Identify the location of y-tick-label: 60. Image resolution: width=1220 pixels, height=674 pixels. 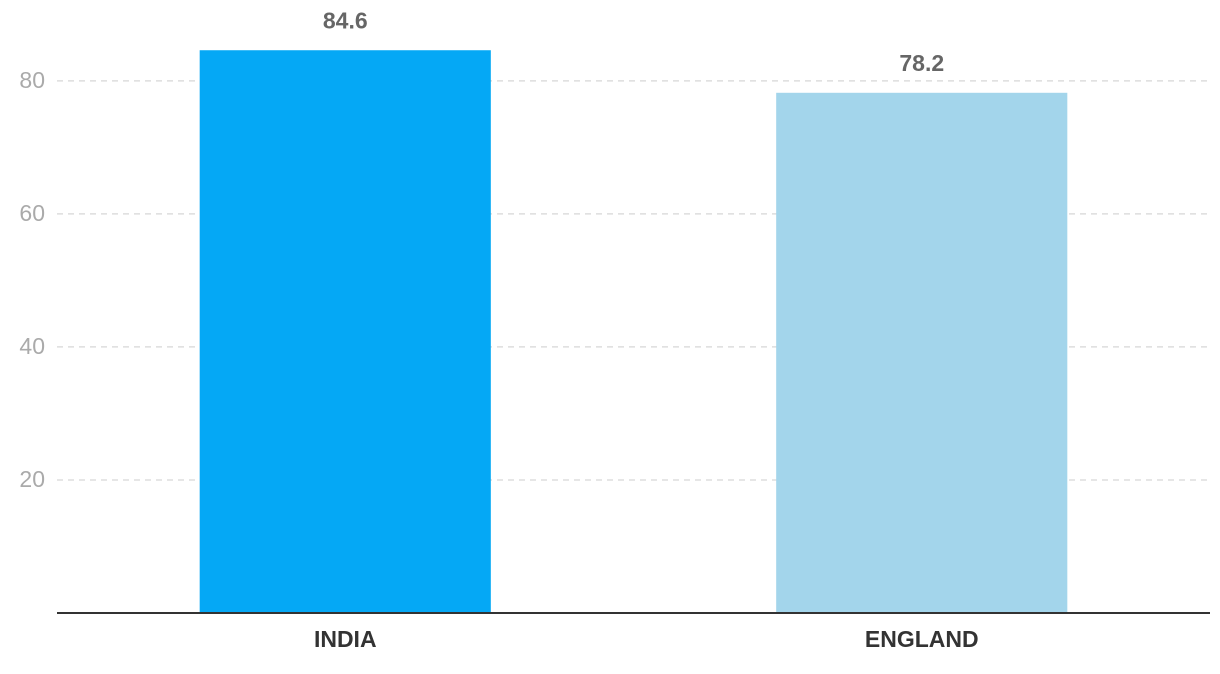
(32, 213).